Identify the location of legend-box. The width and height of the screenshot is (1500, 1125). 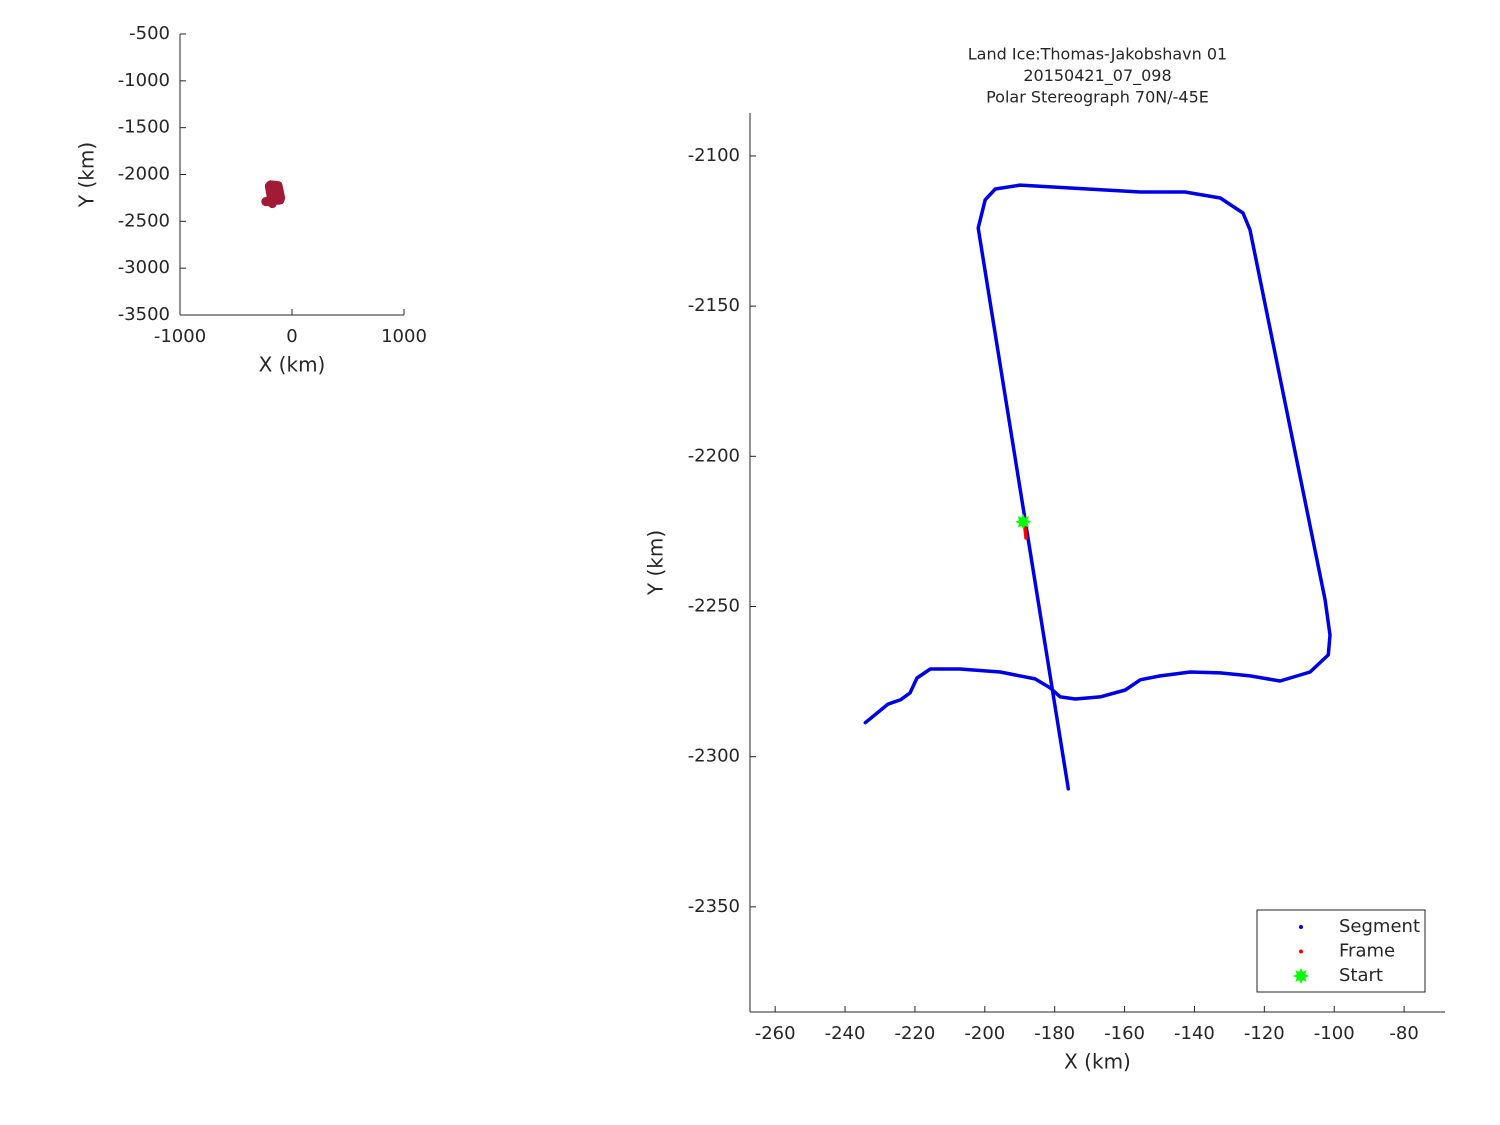
(1341, 951).